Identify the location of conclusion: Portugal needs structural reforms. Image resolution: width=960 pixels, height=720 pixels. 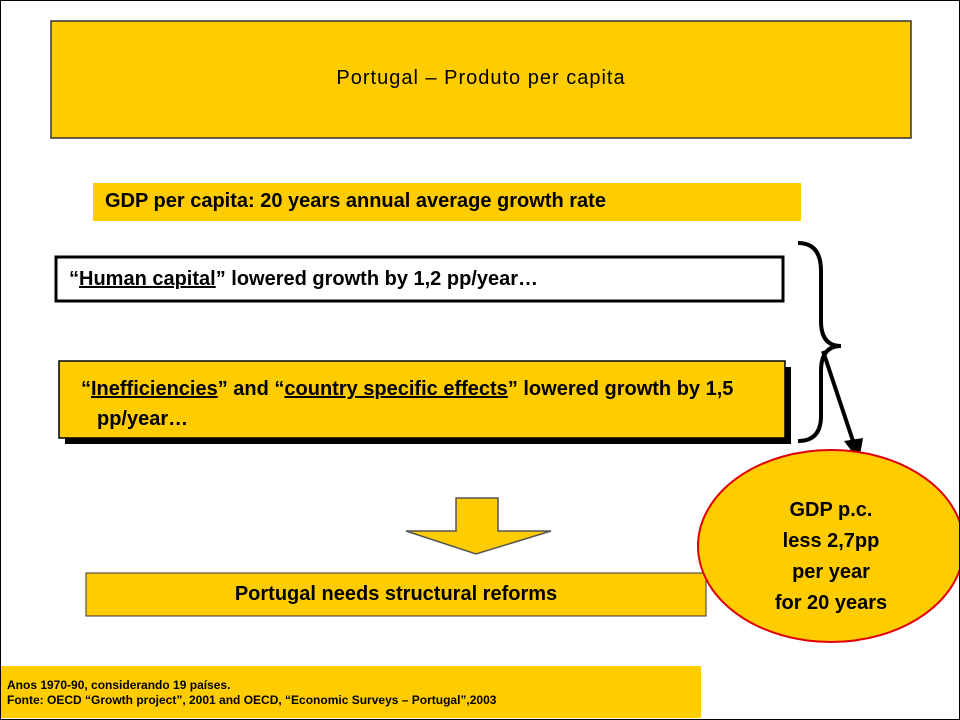
(396, 594).